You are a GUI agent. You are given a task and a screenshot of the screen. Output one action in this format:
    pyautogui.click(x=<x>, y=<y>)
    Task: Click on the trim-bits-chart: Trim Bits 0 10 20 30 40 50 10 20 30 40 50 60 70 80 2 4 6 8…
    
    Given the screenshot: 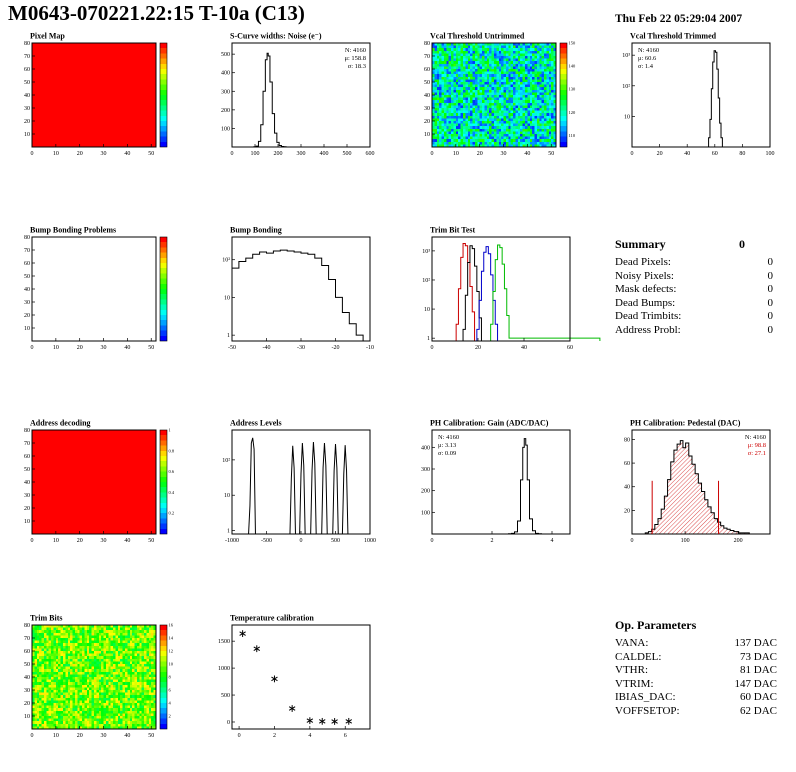 What is the action you would take?
    pyautogui.click(x=99, y=677)
    